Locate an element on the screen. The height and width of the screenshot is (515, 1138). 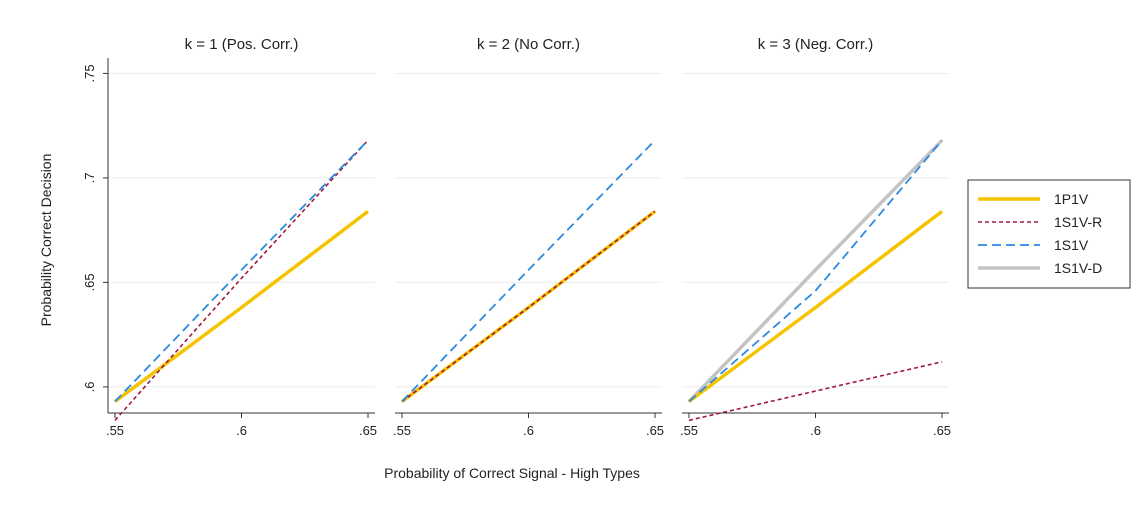
legend-label-1p1v: 1P1V is located at coordinates (1071, 199).